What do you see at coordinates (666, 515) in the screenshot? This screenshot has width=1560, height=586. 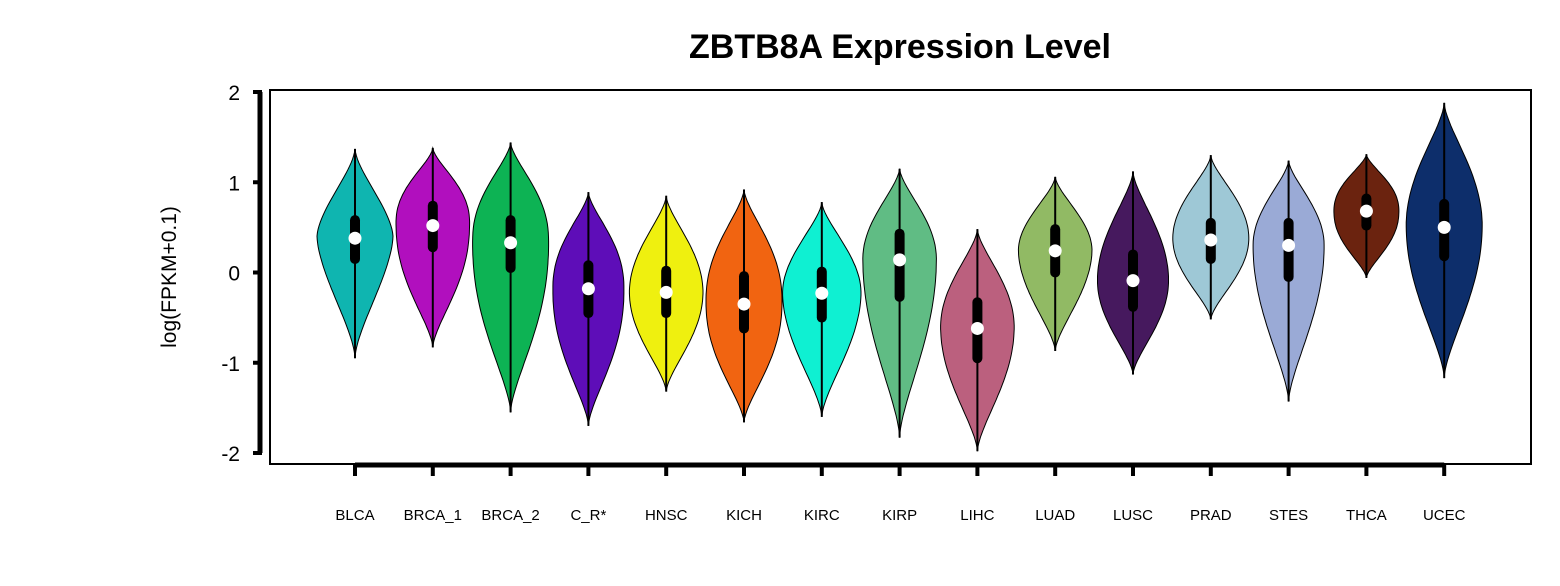 I see `x-tick-label: HNSC` at bounding box center [666, 515].